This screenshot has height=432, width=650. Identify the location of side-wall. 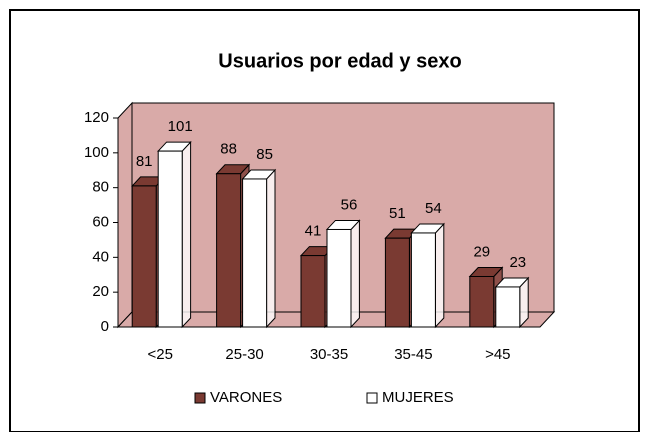
(125, 215).